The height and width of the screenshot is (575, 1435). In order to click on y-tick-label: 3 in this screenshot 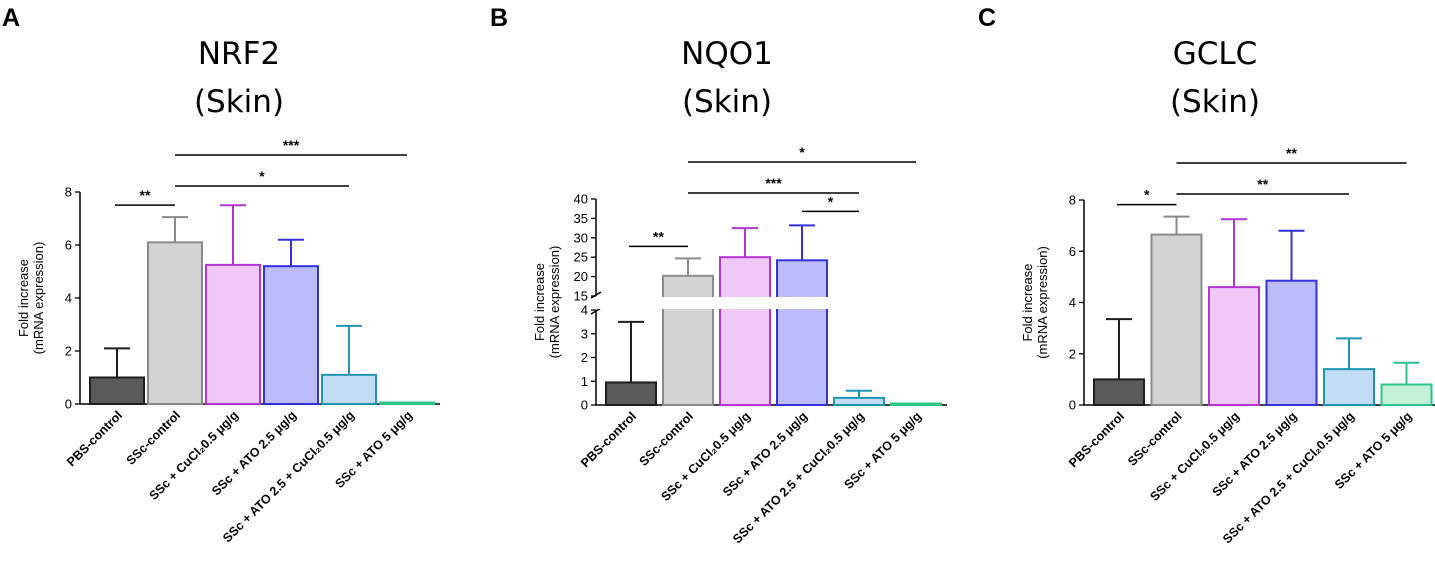, I will do `click(584, 333)`.